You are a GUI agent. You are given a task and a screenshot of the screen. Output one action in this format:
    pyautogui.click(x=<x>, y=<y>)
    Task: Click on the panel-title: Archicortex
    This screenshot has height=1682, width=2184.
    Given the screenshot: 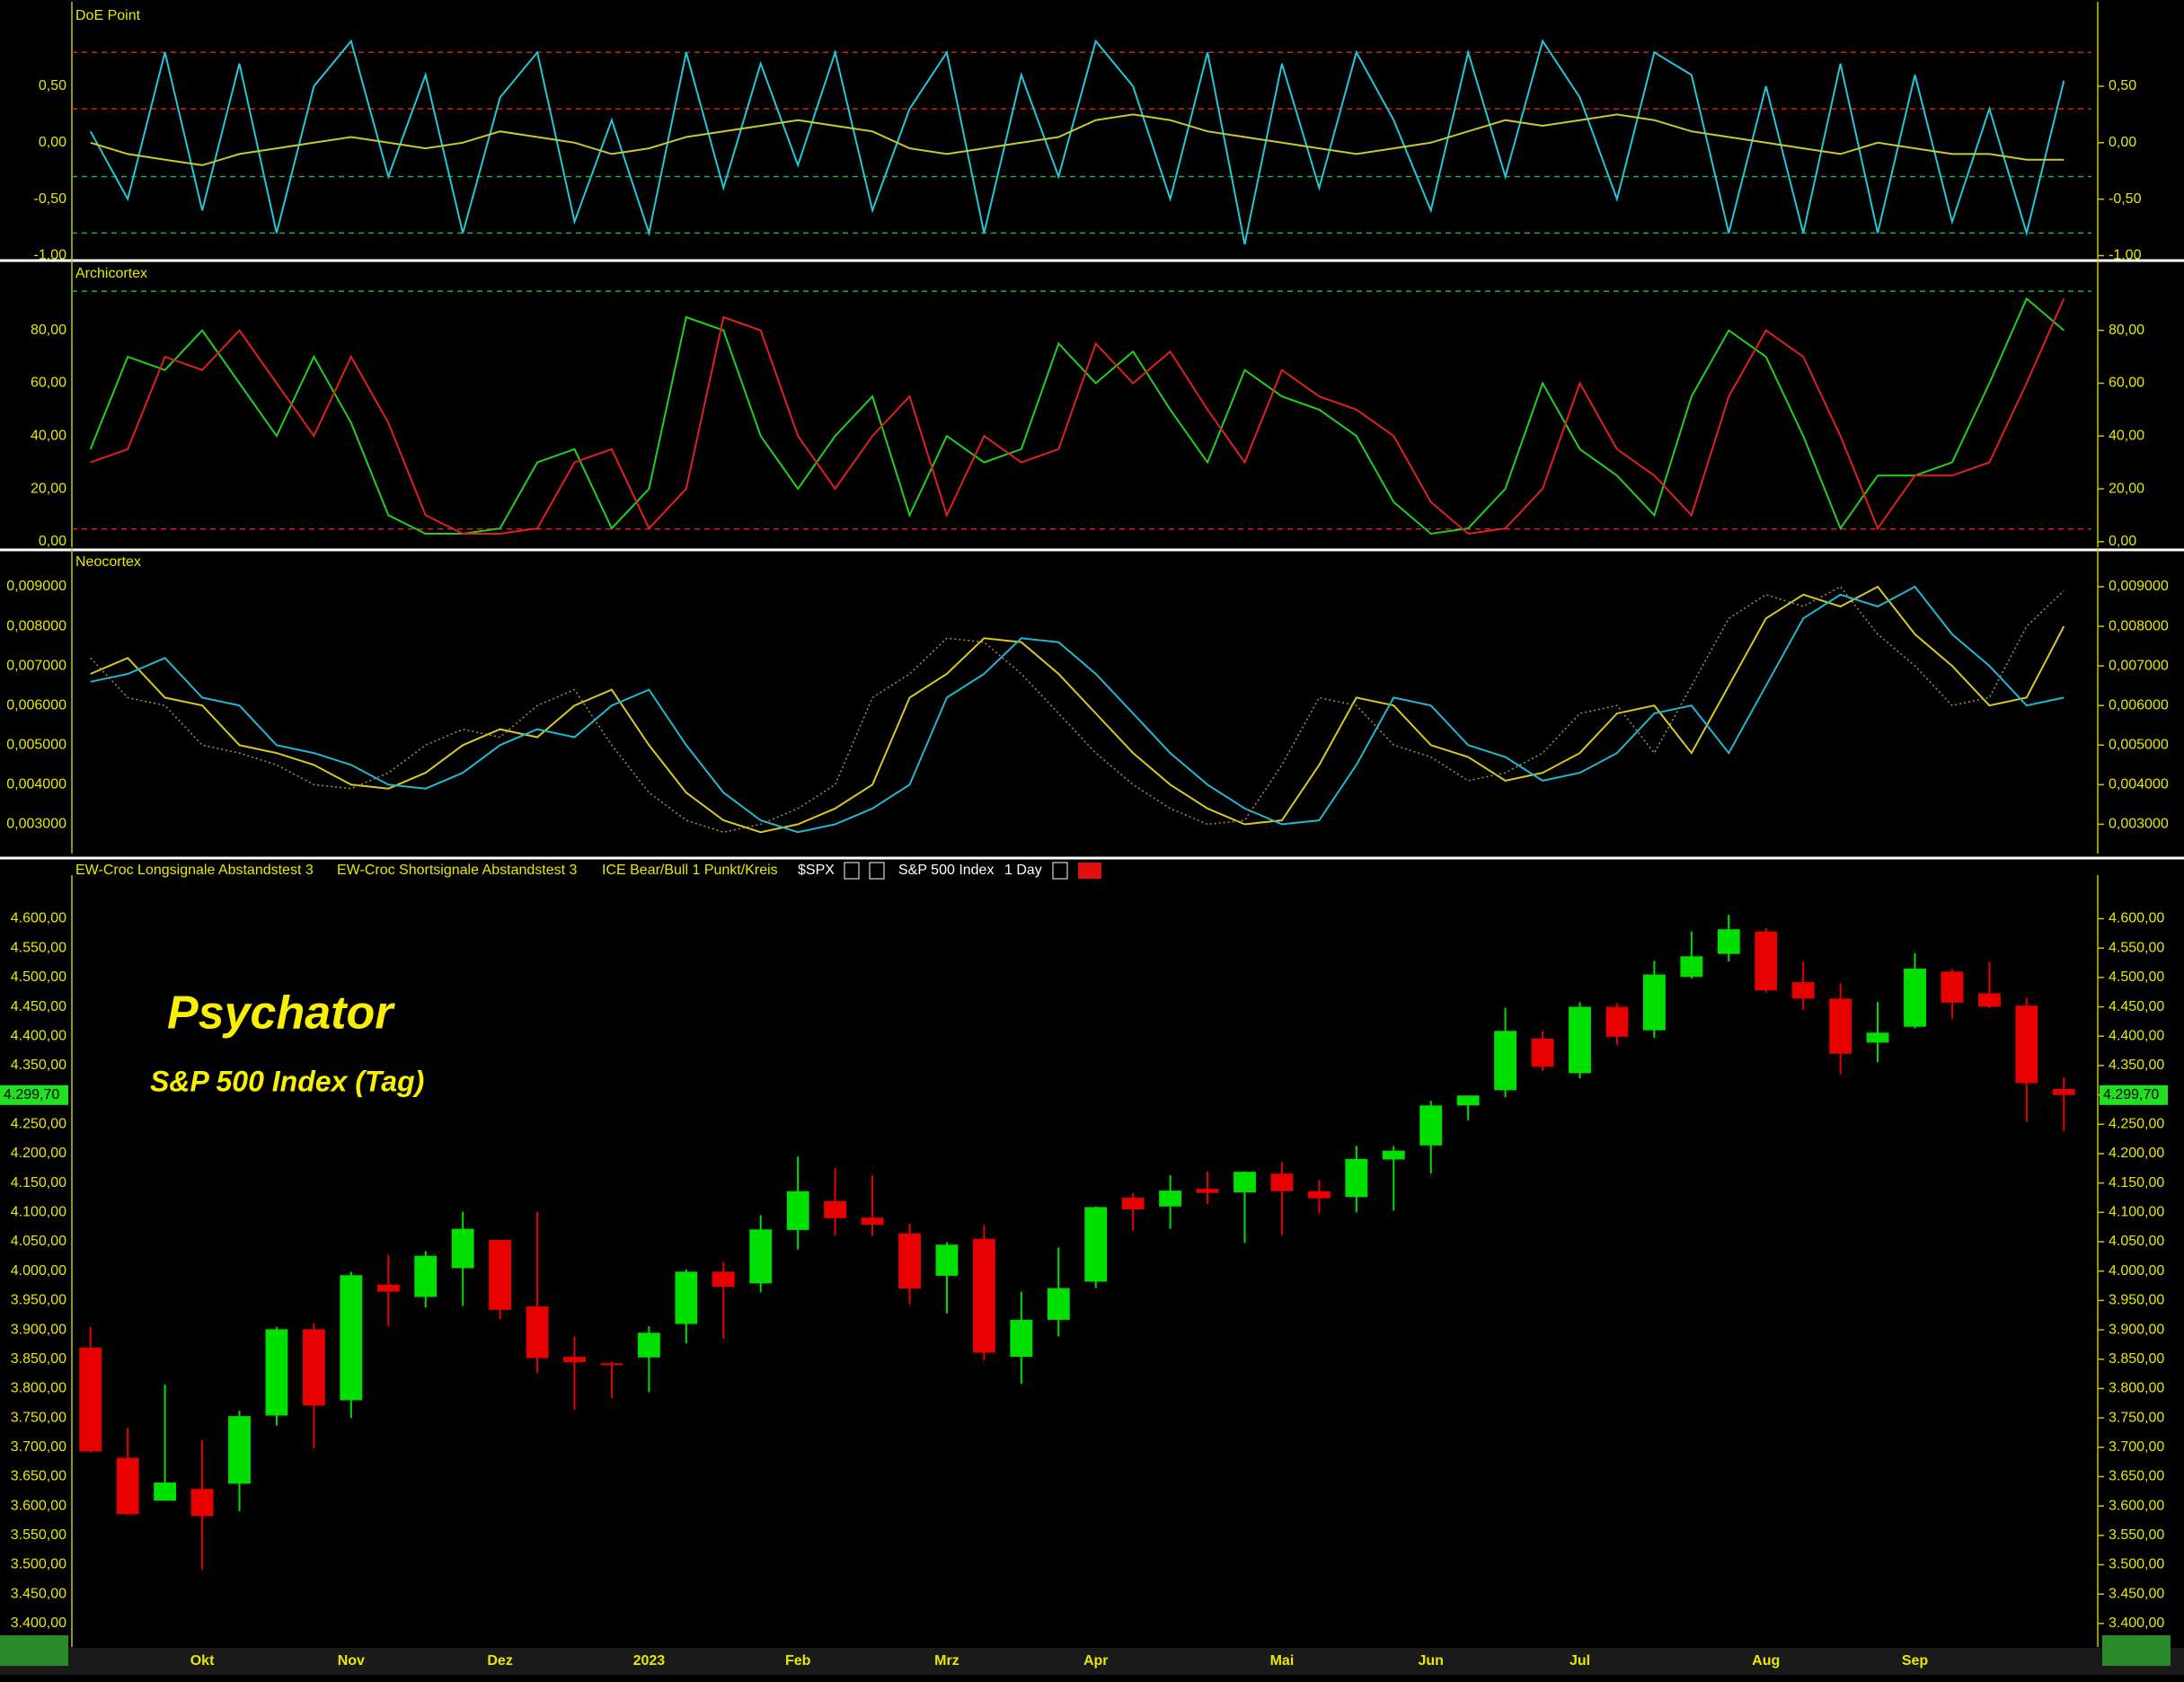 What is the action you would take?
    pyautogui.click(x=111, y=273)
    